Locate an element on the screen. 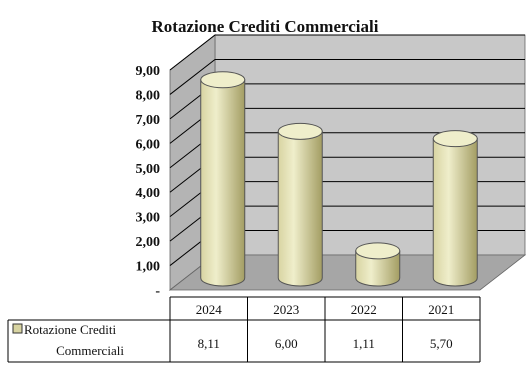  y-tick-label: 1,00 is located at coordinates (148, 267).